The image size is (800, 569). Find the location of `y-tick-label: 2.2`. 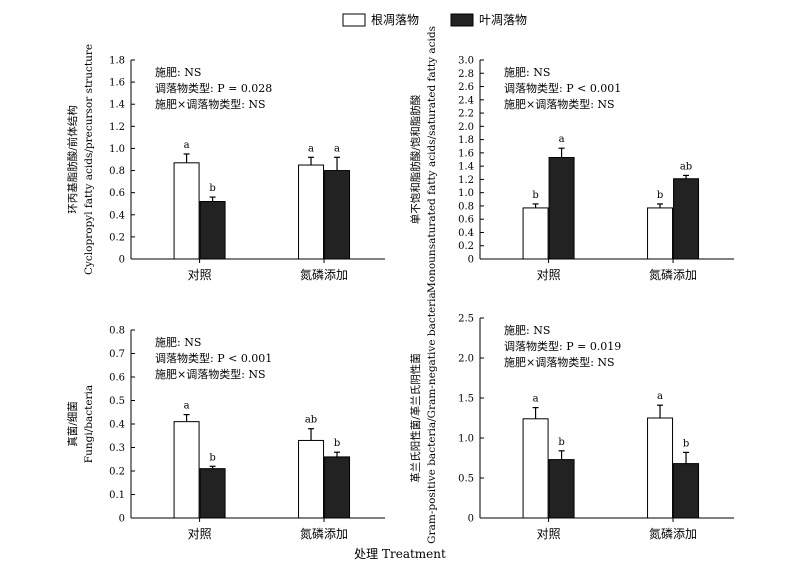

y-tick-label: 2.2 is located at coordinates (466, 114).